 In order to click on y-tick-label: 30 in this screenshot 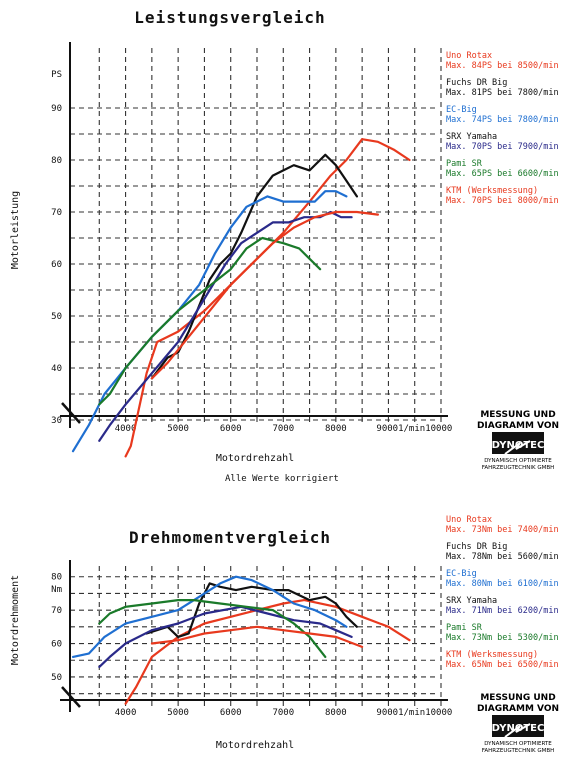, I will do `click(56, 421)`.